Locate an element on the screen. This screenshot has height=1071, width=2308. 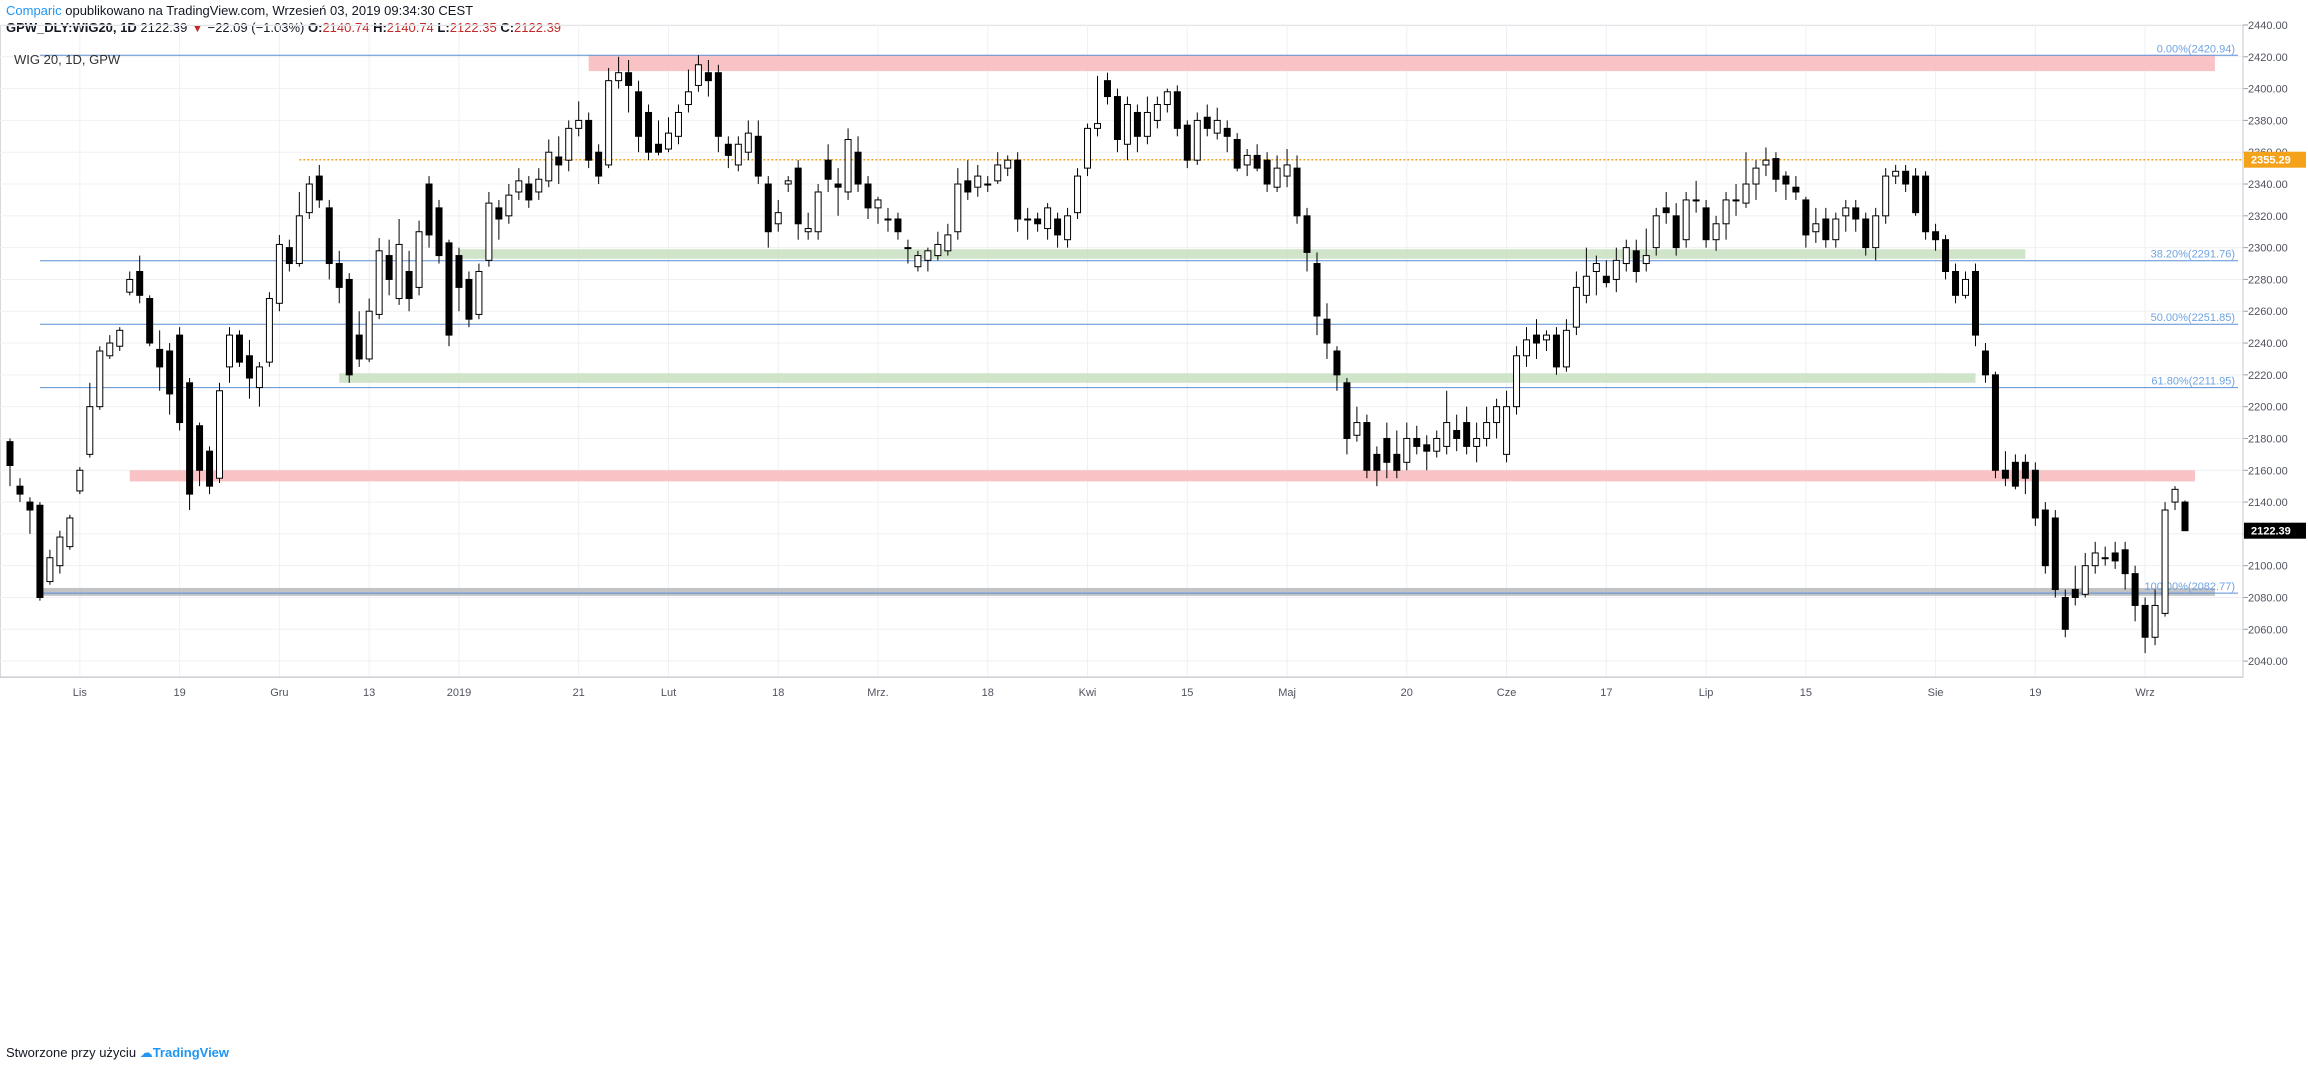
change-value: −22.09 (−1.03%) is located at coordinates (256, 27).